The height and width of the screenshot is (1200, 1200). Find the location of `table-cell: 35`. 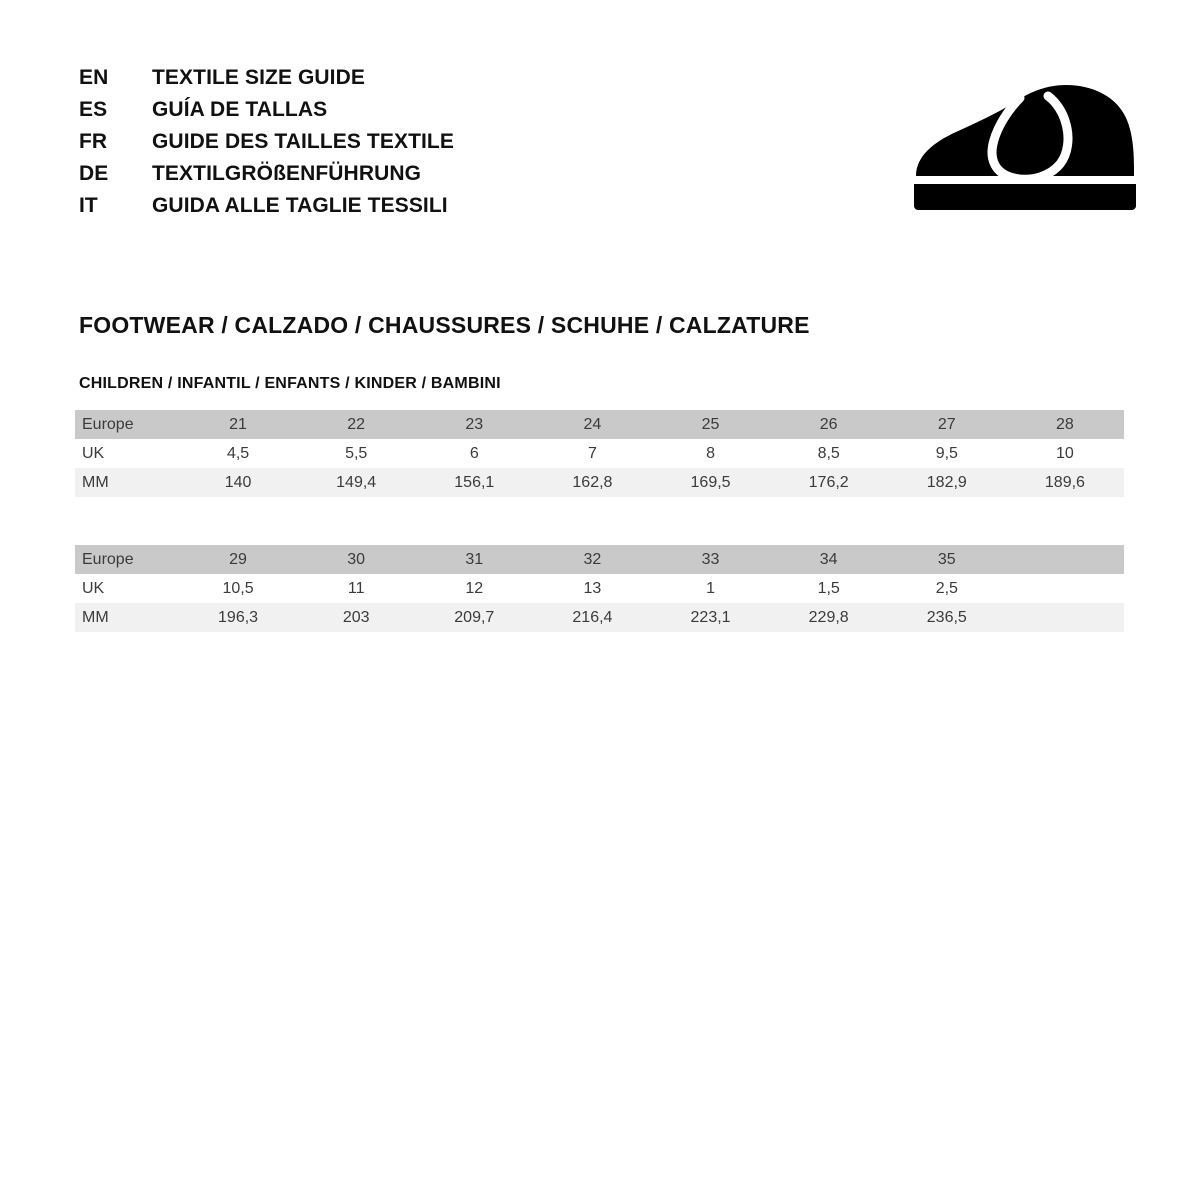

table-cell: 35 is located at coordinates (946, 559).